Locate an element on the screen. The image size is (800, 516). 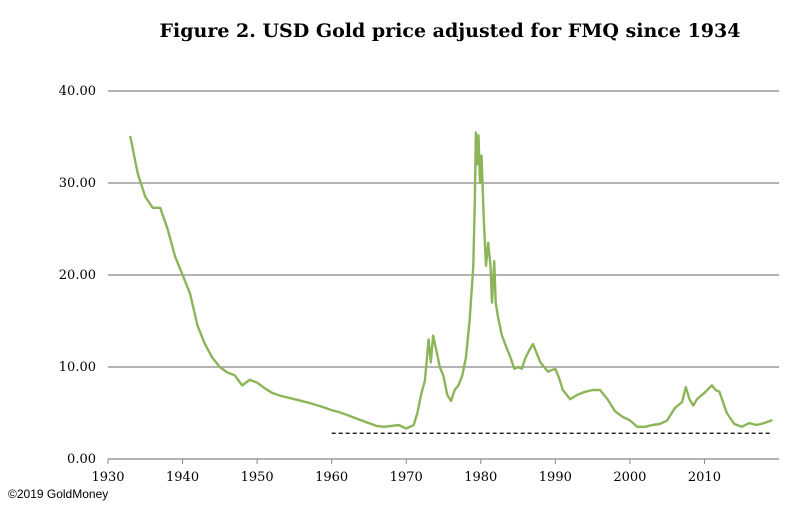
x-tick-label: 2000 is located at coordinates (629, 477).